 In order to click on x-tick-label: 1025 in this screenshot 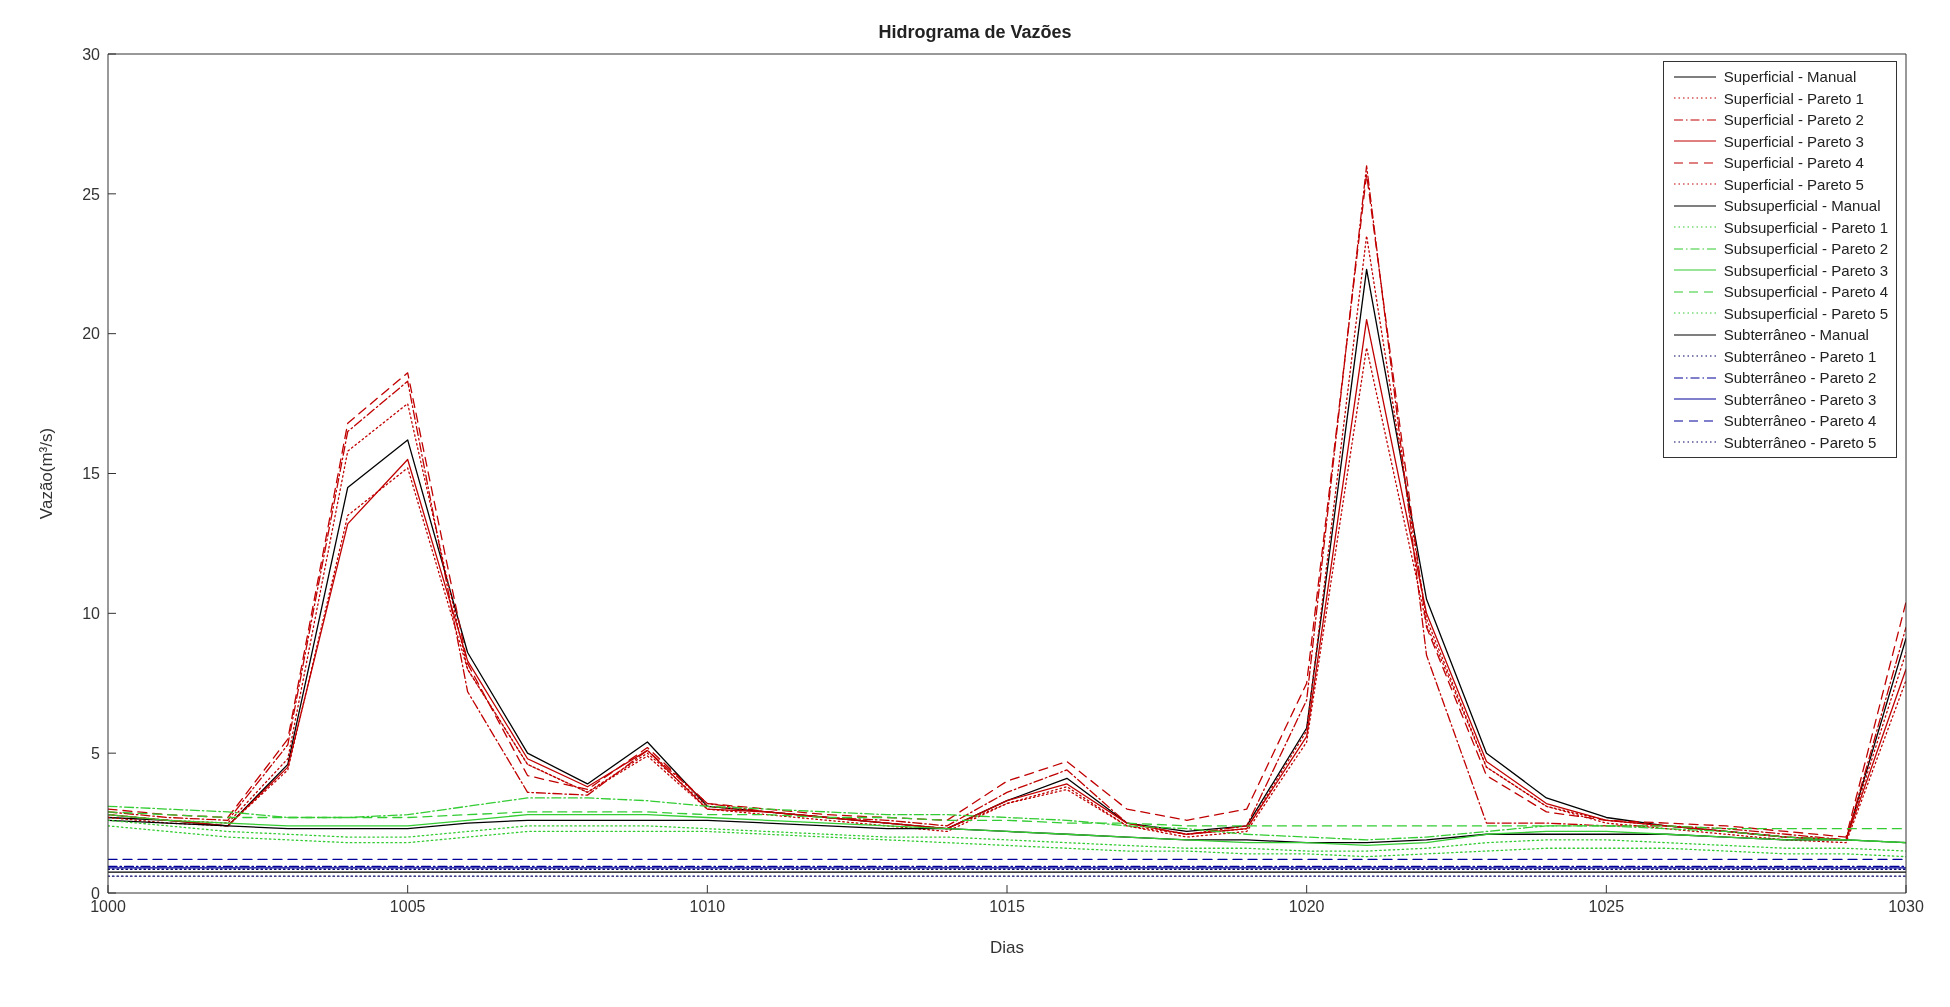, I will do `click(1606, 907)`.